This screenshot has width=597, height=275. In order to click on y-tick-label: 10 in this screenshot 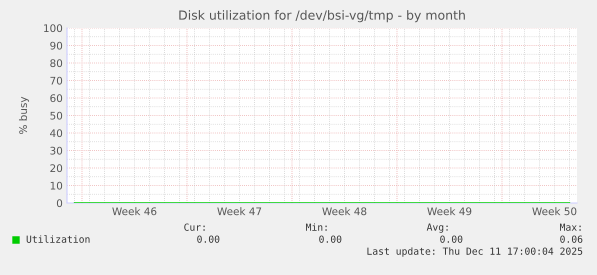, I will do `click(56, 186)`.